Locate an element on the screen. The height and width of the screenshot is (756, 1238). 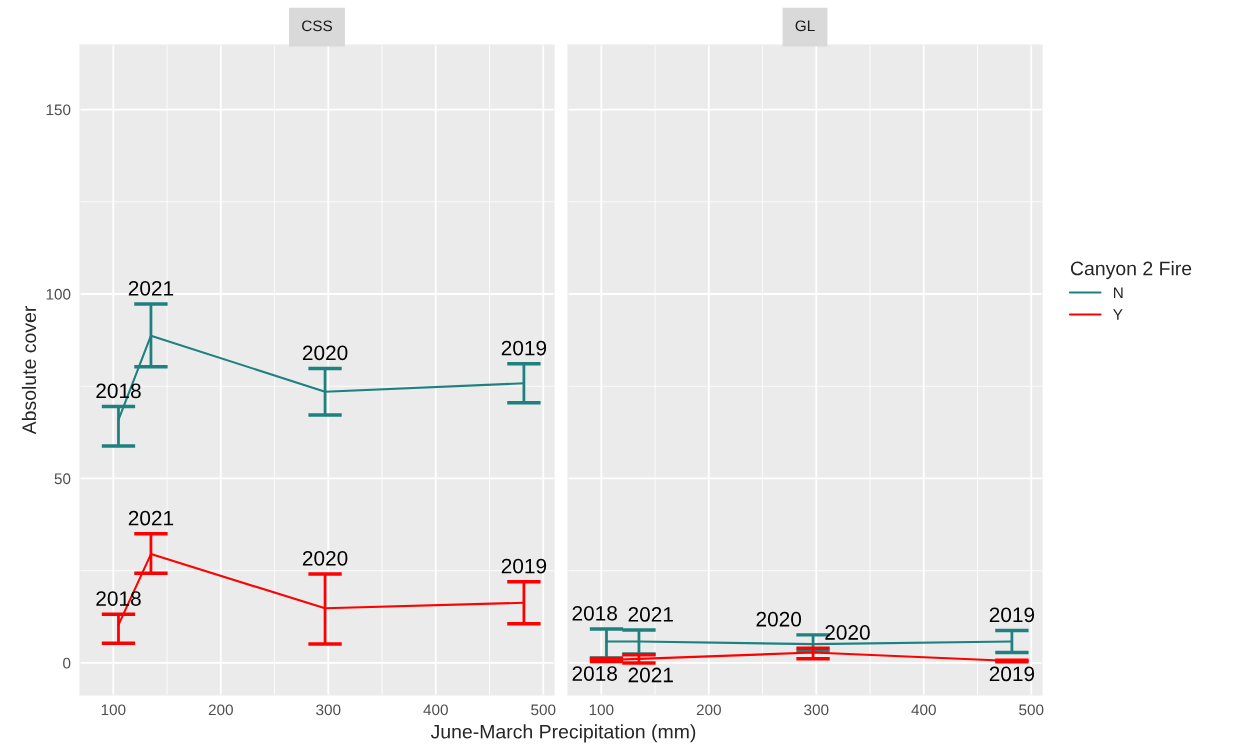
chart-title: CSS is located at coordinates (317, 26).